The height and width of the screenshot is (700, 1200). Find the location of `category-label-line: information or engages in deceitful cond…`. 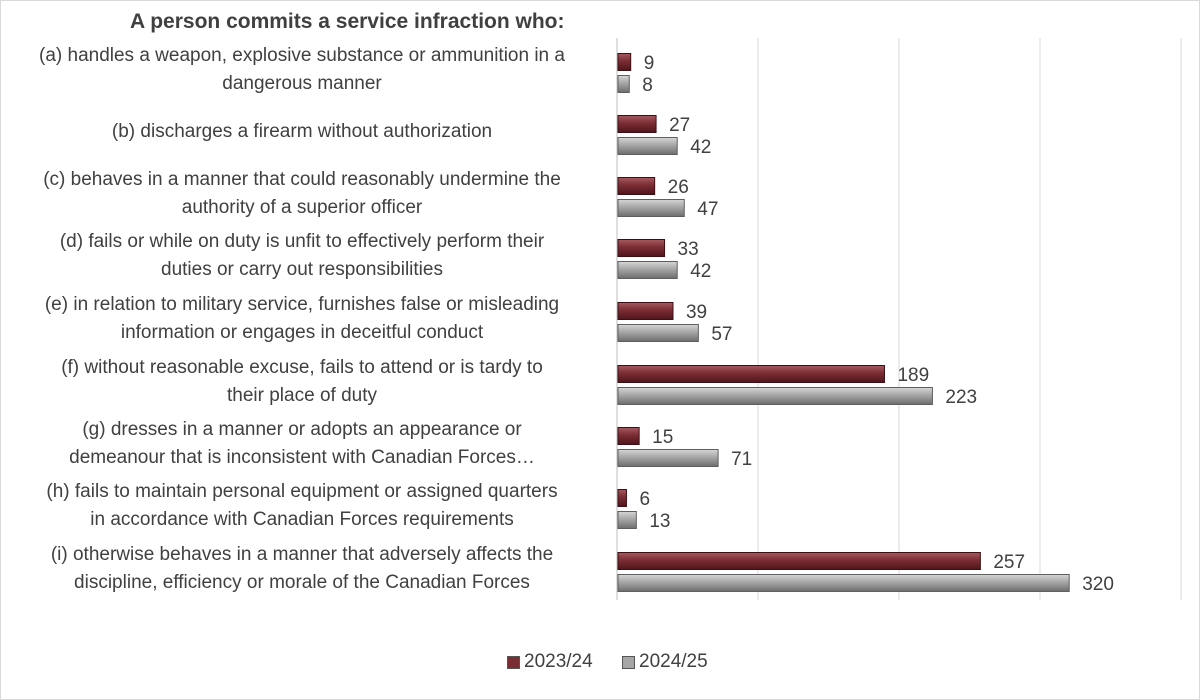

category-label-line: information or engages in deceitful cond… is located at coordinates (302, 332).